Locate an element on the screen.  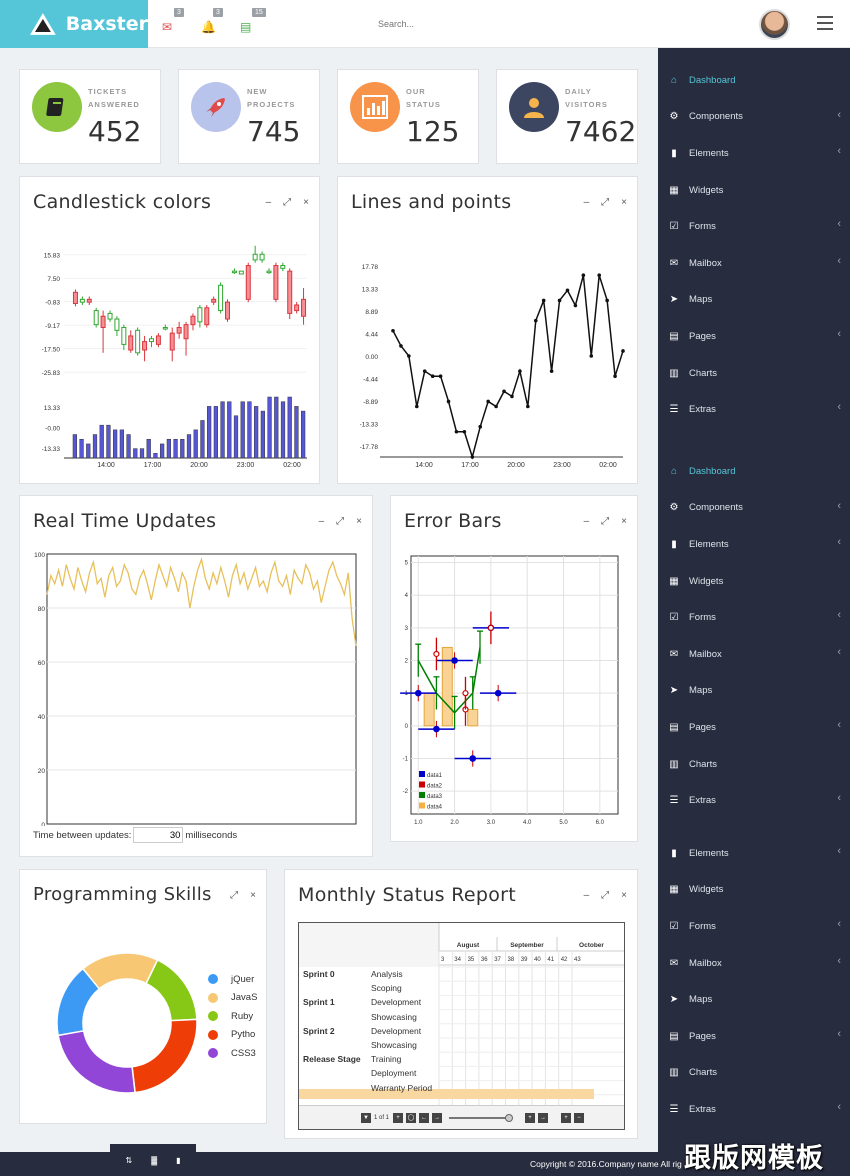
stat-icon-circle is located at coordinates (216, 107).